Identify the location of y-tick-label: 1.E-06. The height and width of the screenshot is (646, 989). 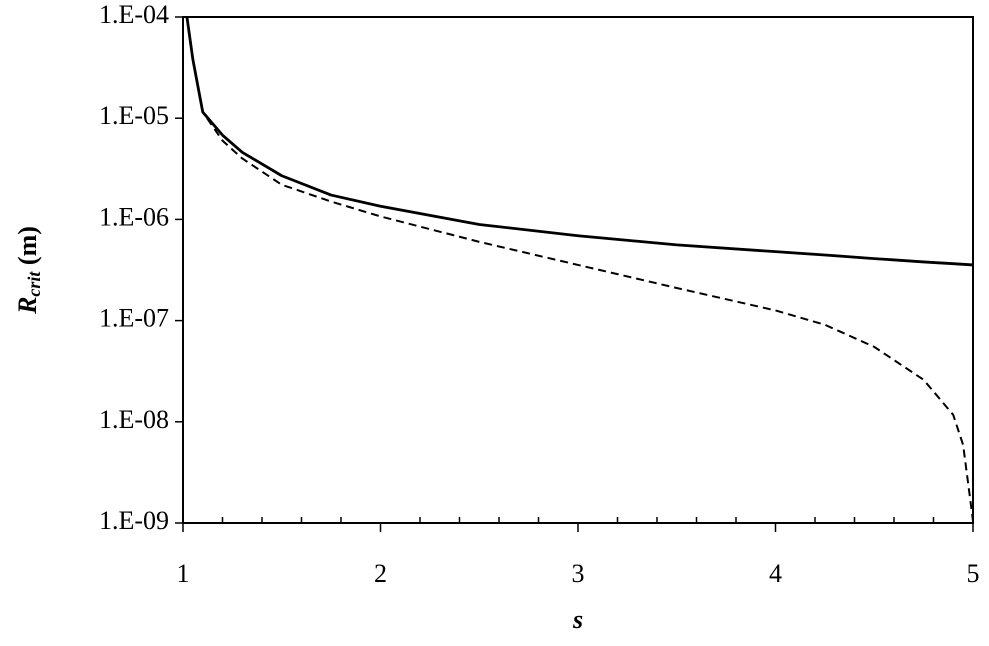
(134, 216).